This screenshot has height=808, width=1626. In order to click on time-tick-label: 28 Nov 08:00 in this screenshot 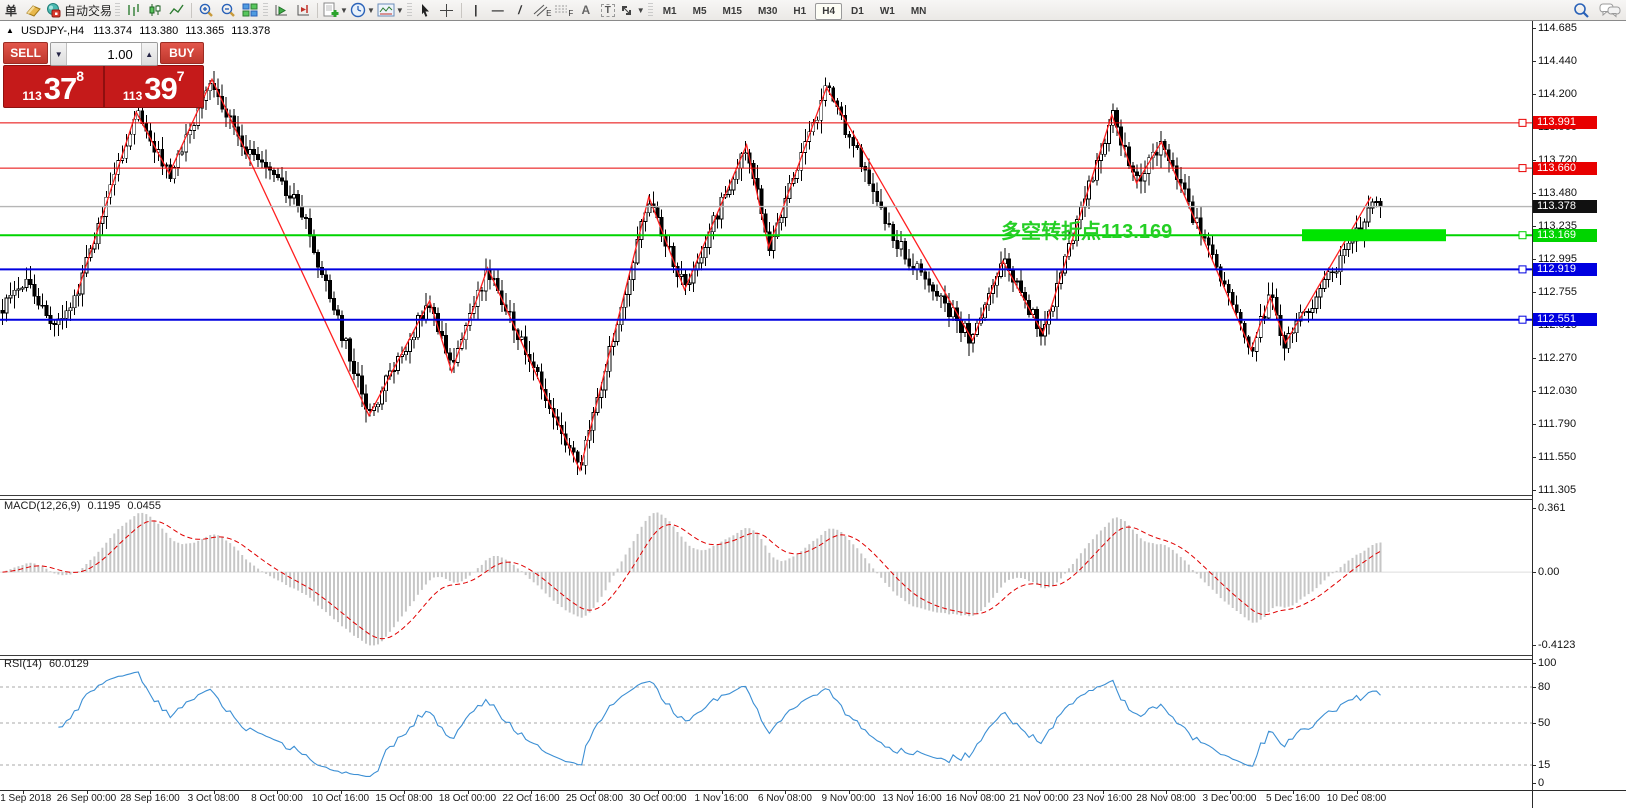, I will do `click(1166, 798)`.